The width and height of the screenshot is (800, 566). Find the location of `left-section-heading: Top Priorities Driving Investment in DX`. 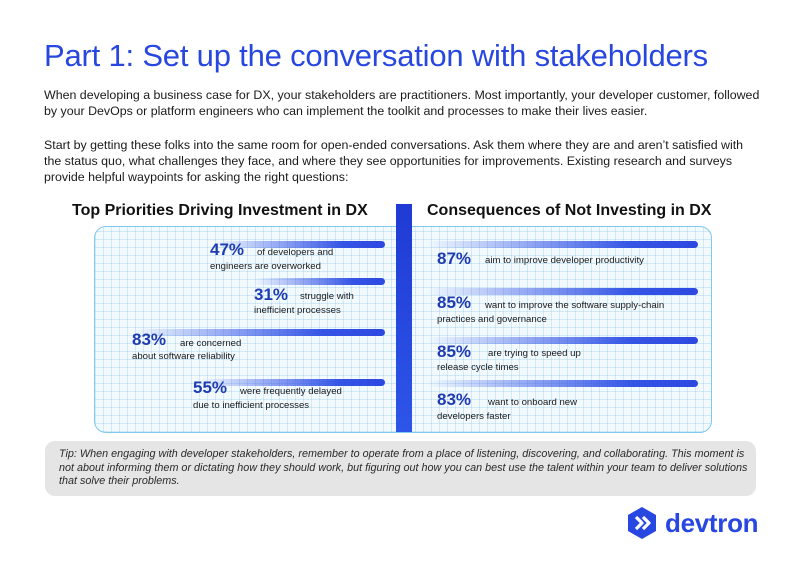

left-section-heading: Top Priorities Driving Investment in DX is located at coordinates (220, 210).